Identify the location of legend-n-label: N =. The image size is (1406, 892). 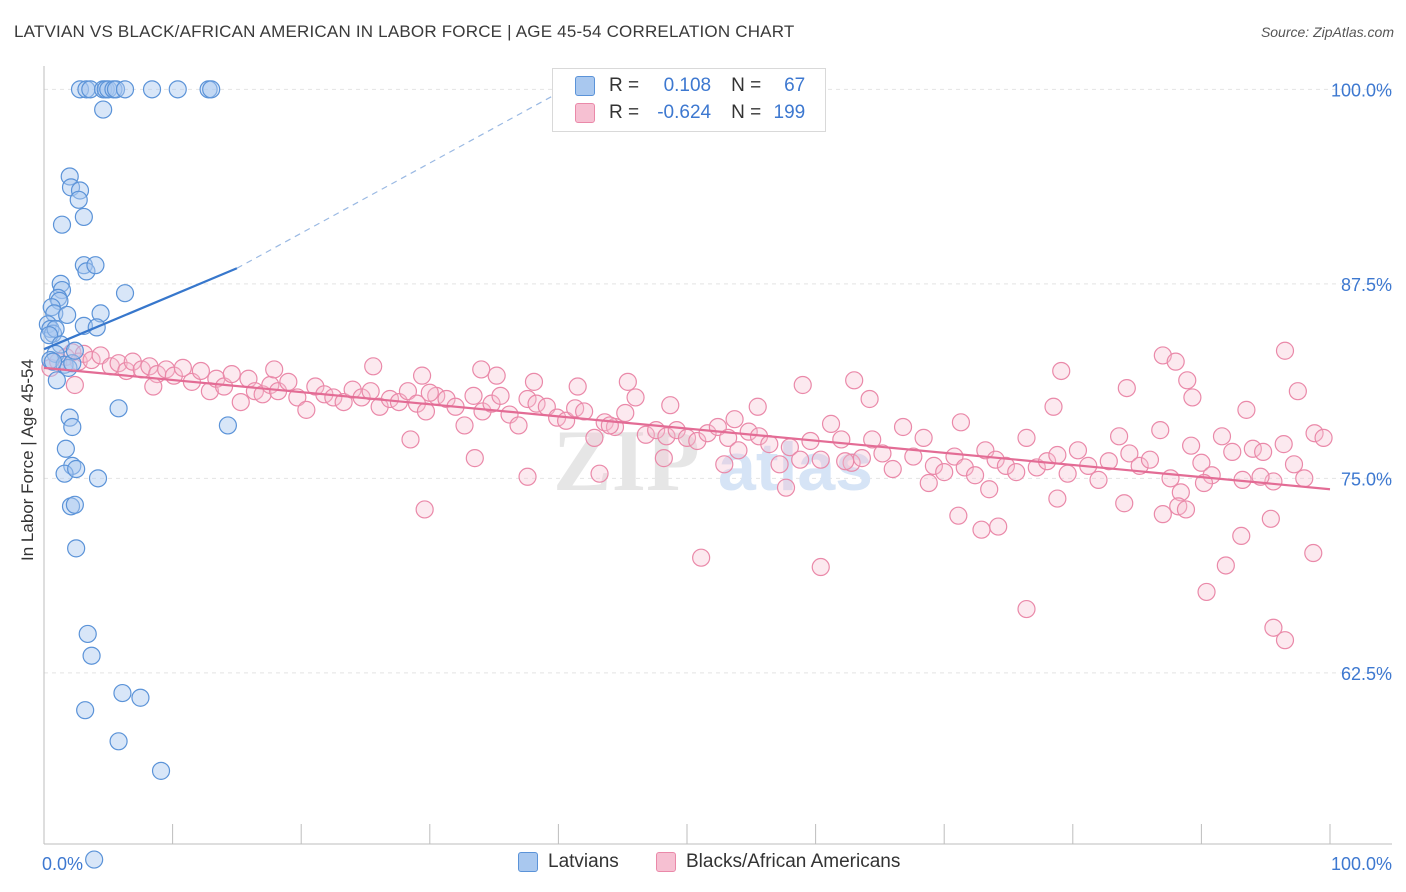
(746, 85).